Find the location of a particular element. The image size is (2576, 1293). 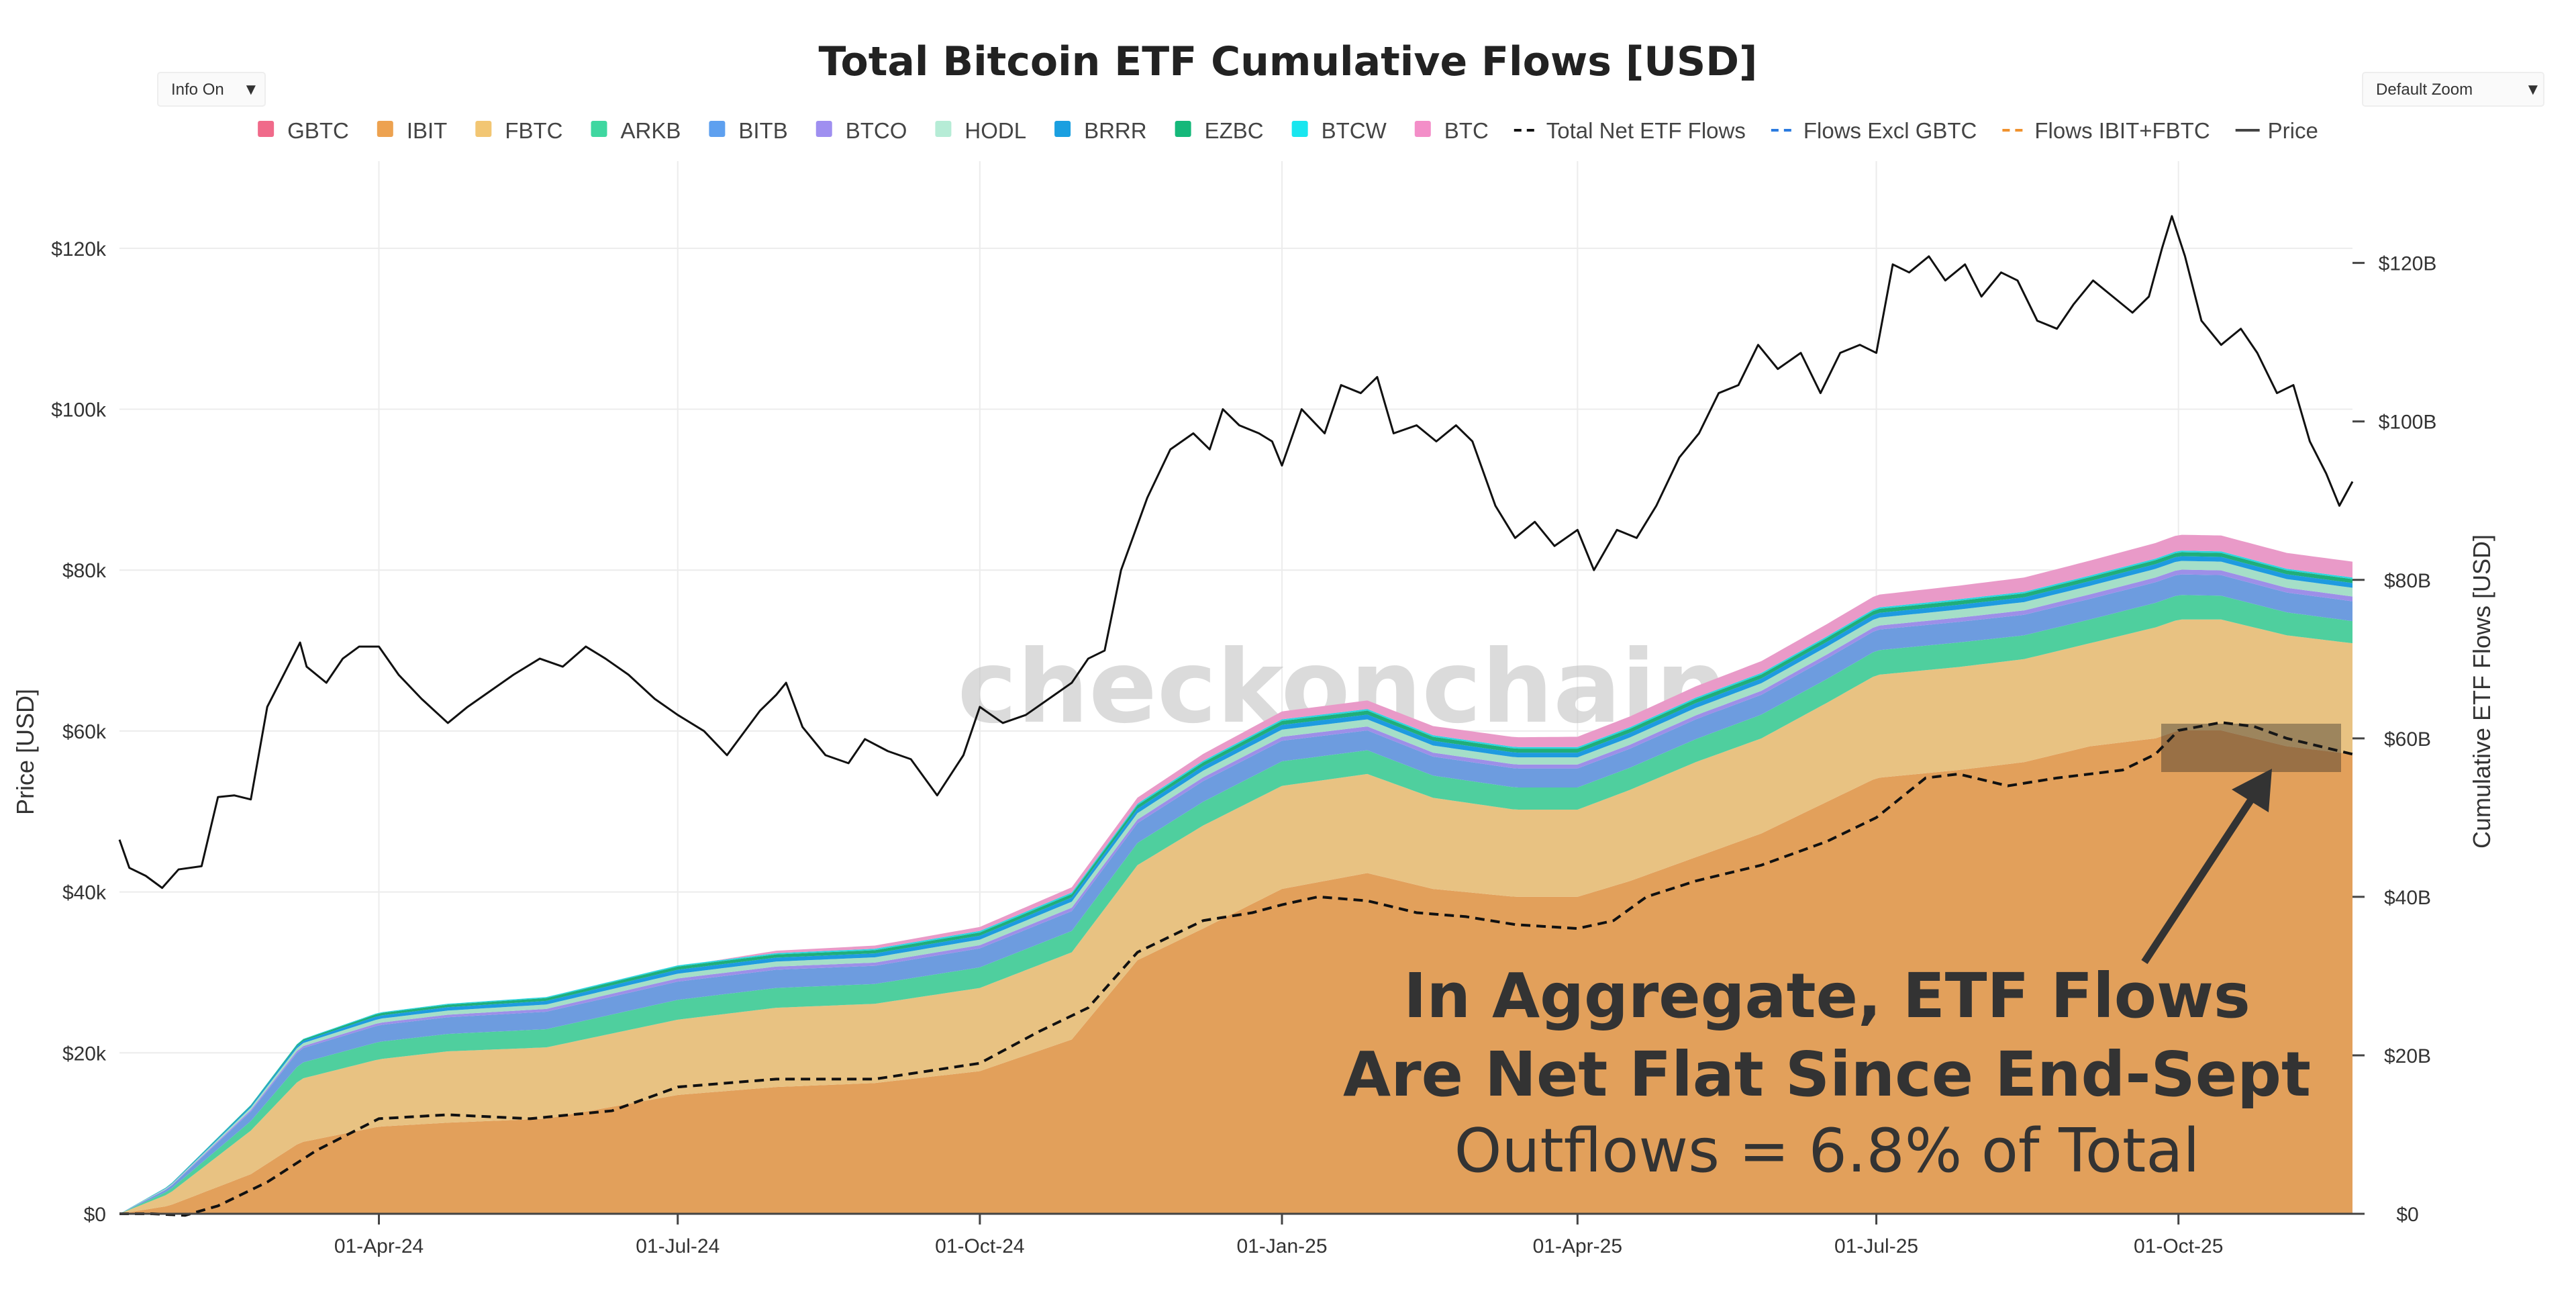

legend-item-hodl: HODL is located at coordinates (980, 130).